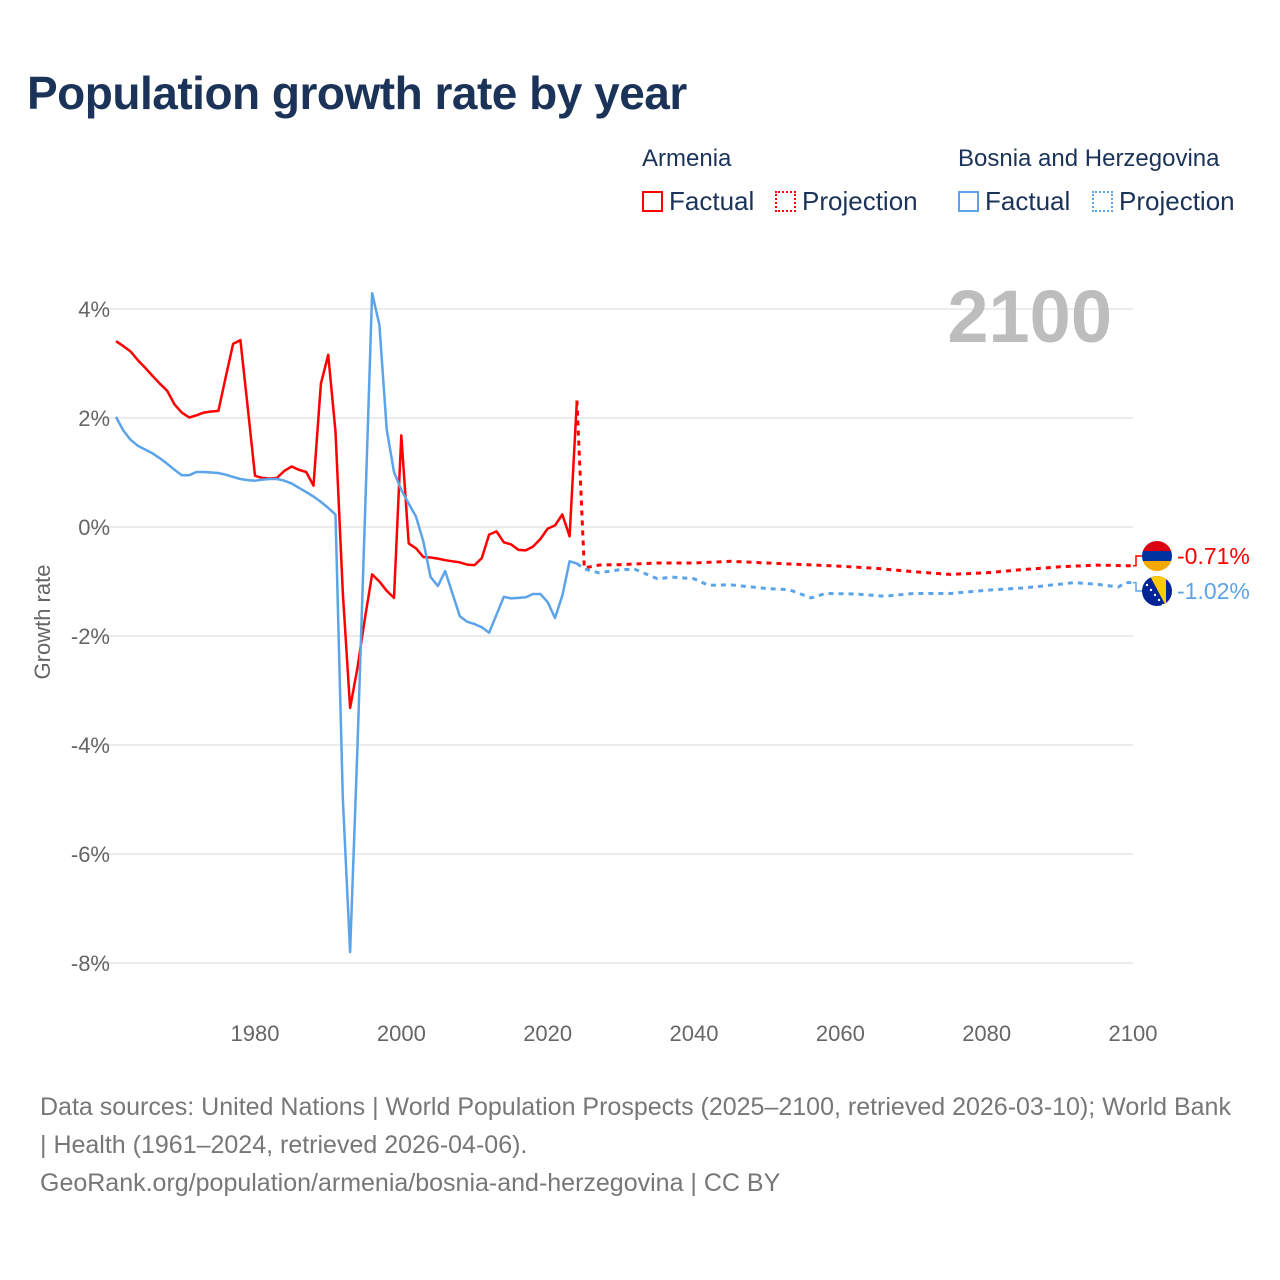 The width and height of the screenshot is (1280, 1280). I want to click on armenia-factual-line, so click(347, 524).